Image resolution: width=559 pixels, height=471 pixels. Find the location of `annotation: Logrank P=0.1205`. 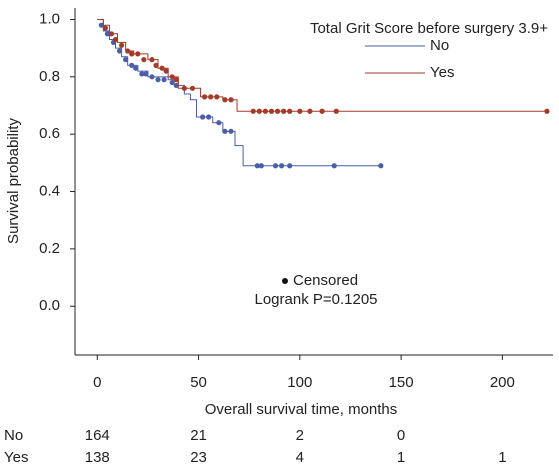

annotation: Logrank P=0.1205 is located at coordinates (315, 299).